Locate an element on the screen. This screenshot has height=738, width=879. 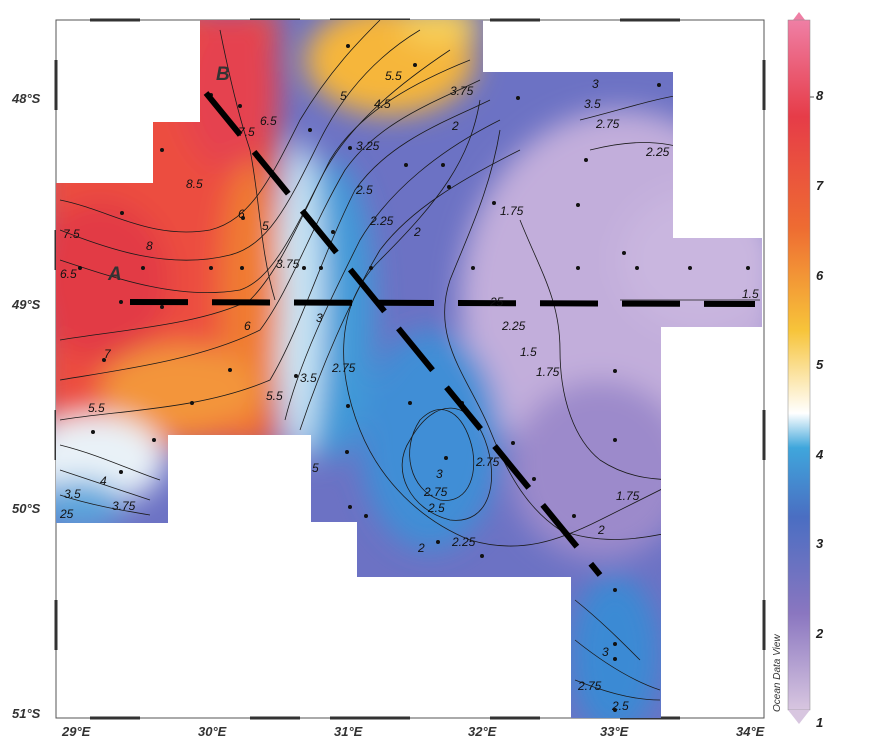
colorbar-tick-label: 3 is located at coordinates (820, 543).